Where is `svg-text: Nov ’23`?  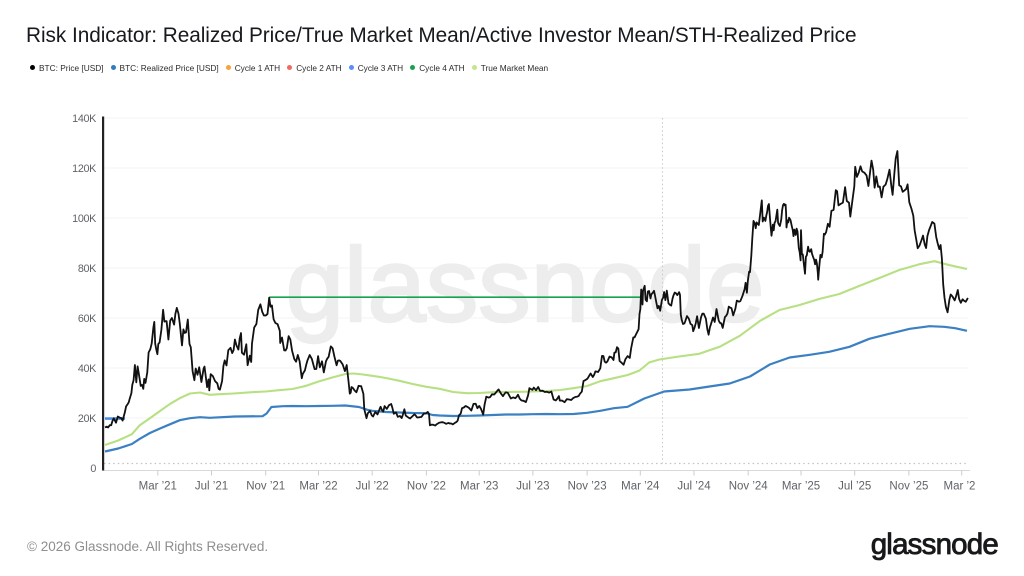 svg-text: Nov ’23 is located at coordinates (587, 487).